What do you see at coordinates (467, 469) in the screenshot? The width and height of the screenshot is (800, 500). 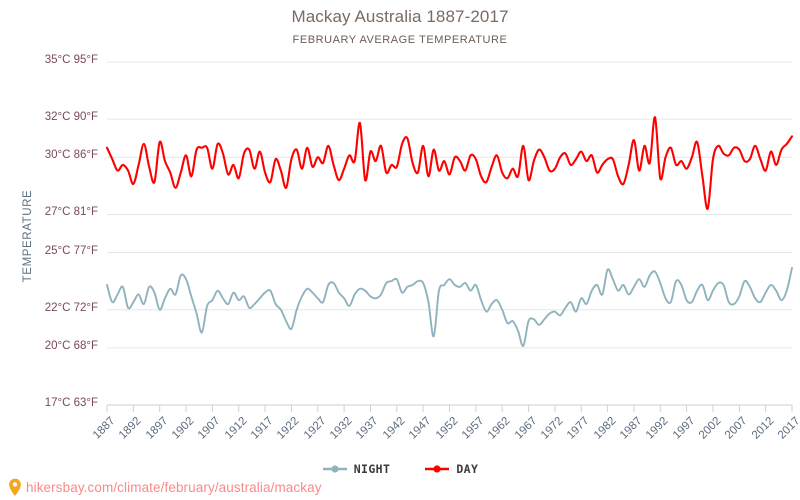 I see `legend-label-day: DAY` at bounding box center [467, 469].